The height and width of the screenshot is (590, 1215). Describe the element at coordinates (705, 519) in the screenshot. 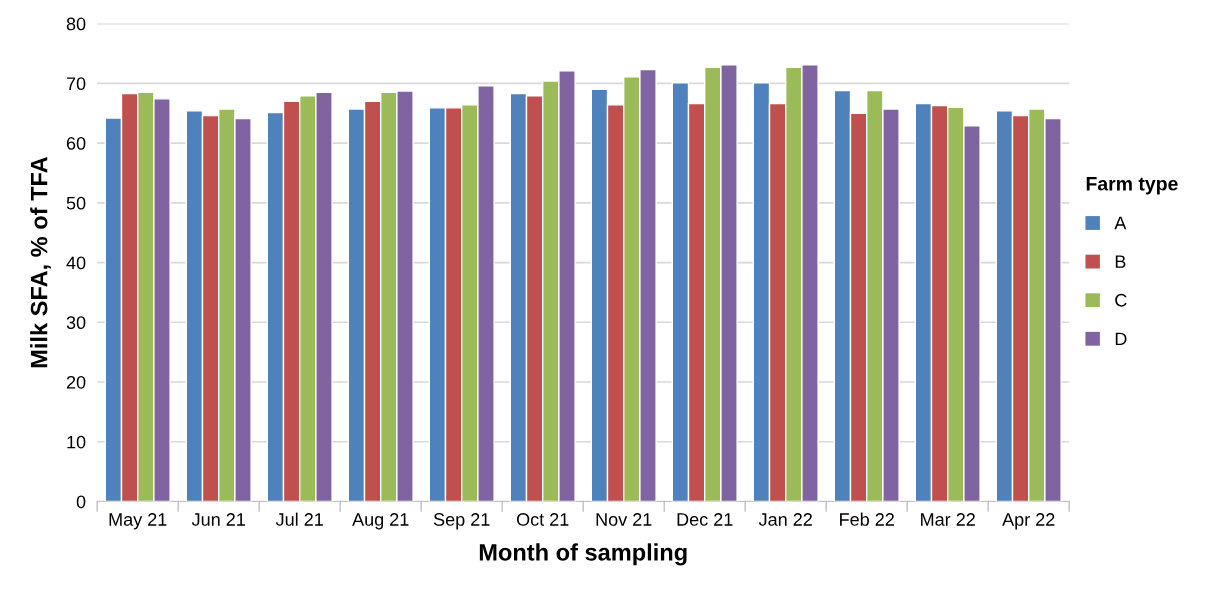

I see `x-tick-label: Dec 21` at that location.